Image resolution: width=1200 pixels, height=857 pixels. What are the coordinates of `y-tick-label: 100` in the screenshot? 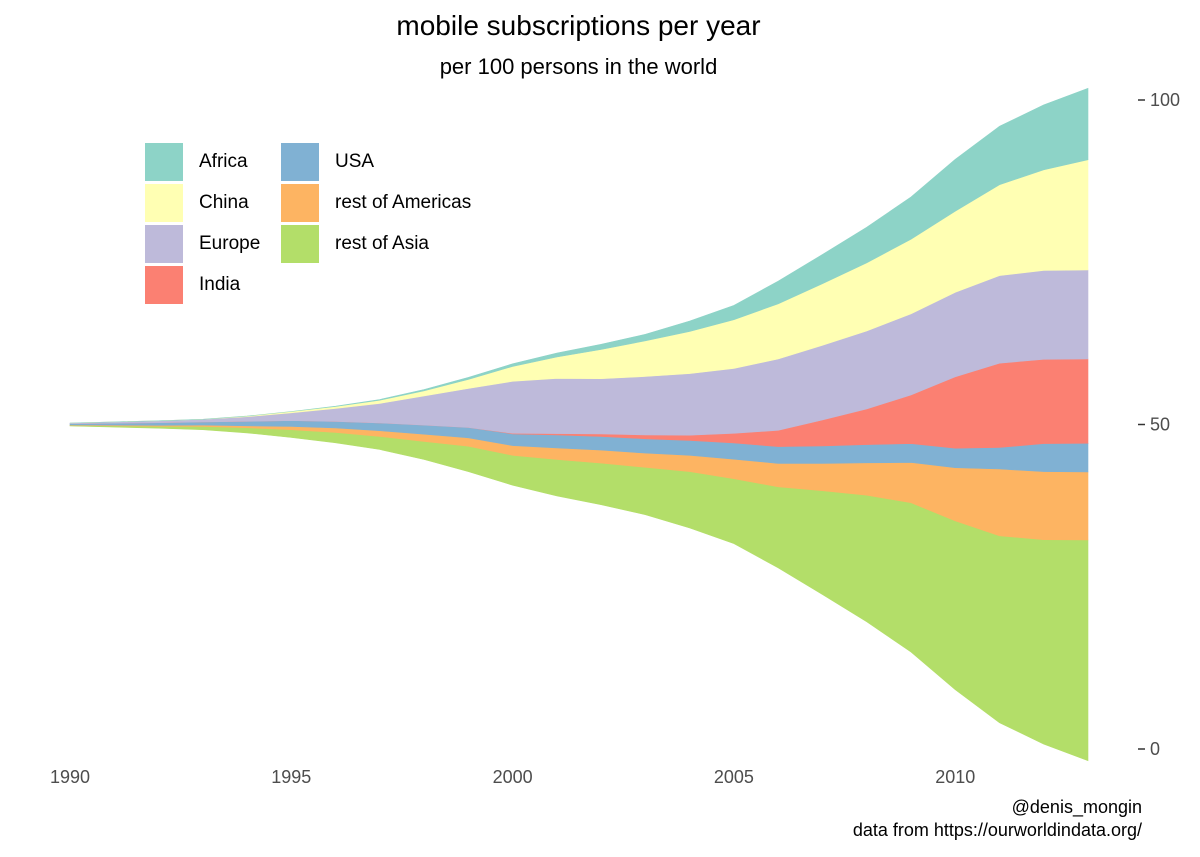 It's located at (1165, 100).